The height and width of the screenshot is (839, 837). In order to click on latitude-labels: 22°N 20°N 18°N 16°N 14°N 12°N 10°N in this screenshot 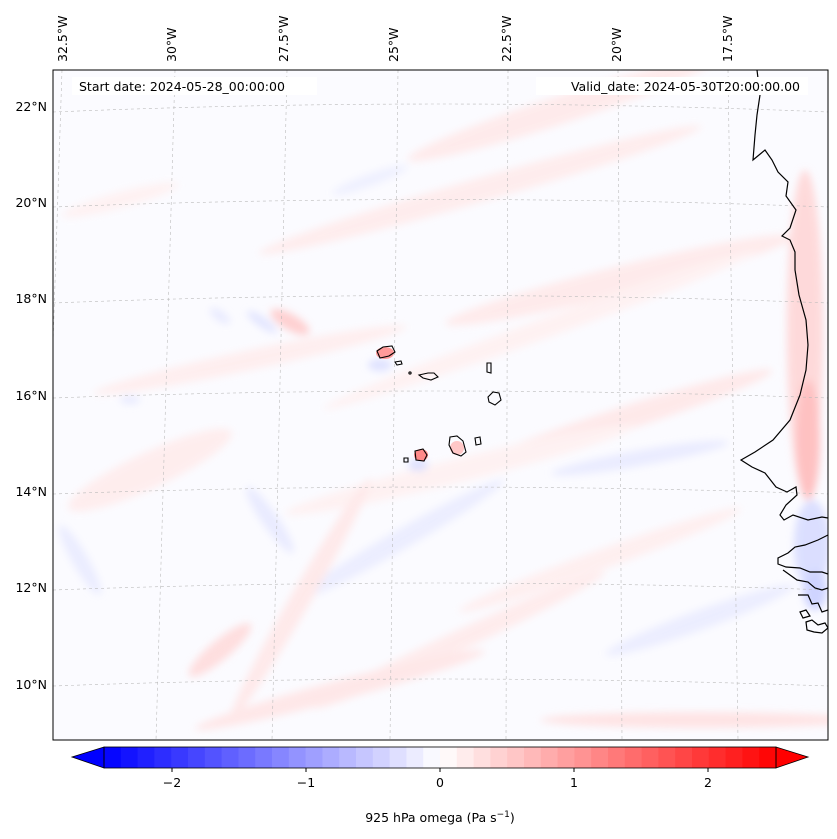, I will do `click(31, 395)`.